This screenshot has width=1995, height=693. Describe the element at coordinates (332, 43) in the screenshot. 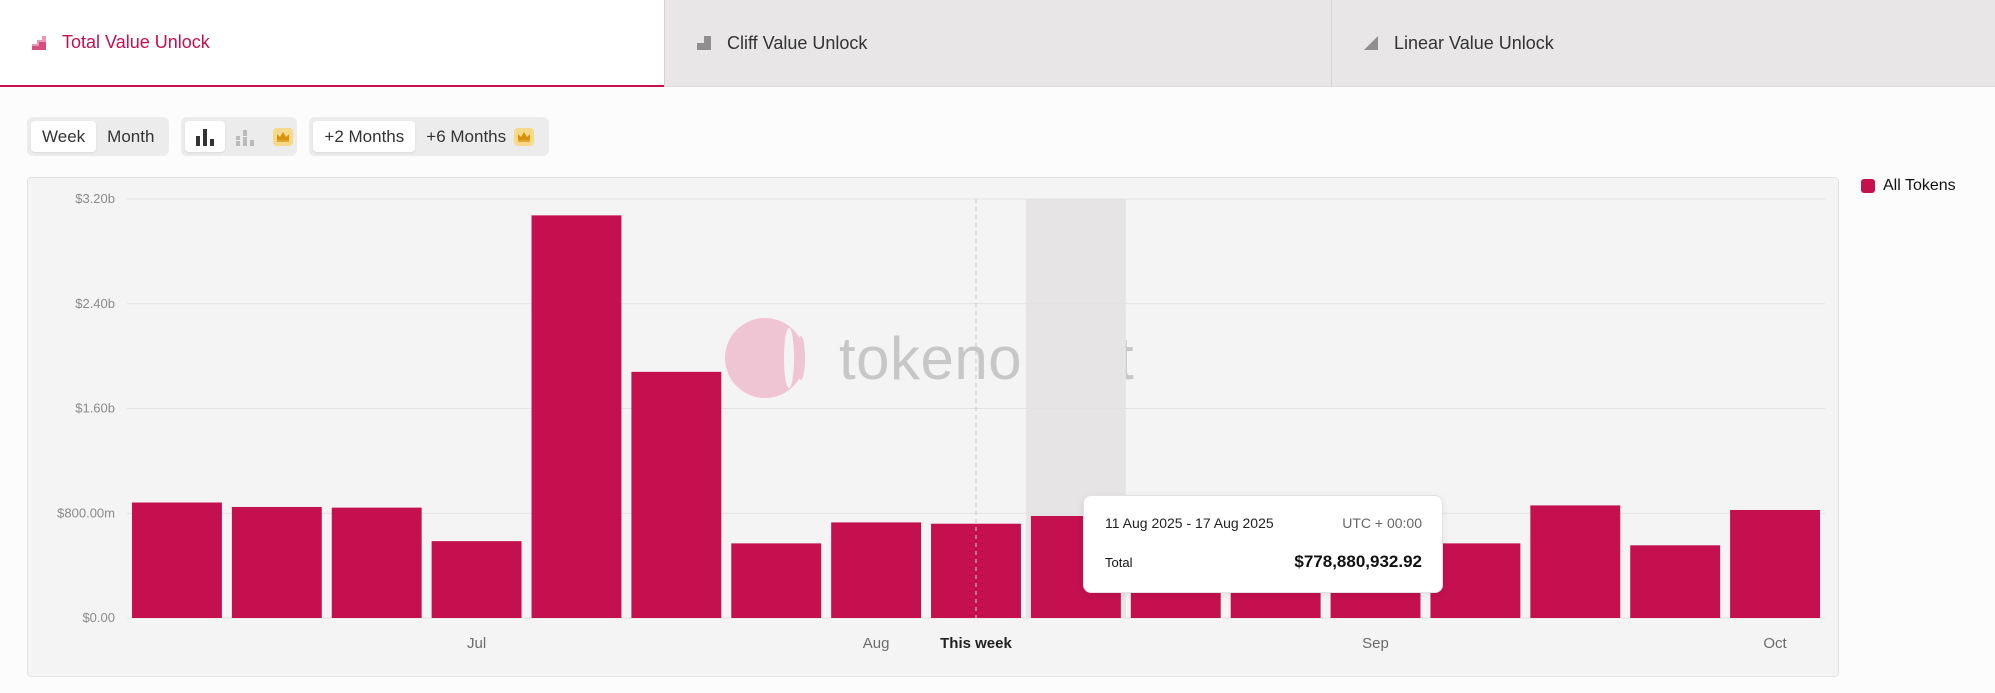

I see `tab-total-value-unlock: Total Value Unlock` at that location.